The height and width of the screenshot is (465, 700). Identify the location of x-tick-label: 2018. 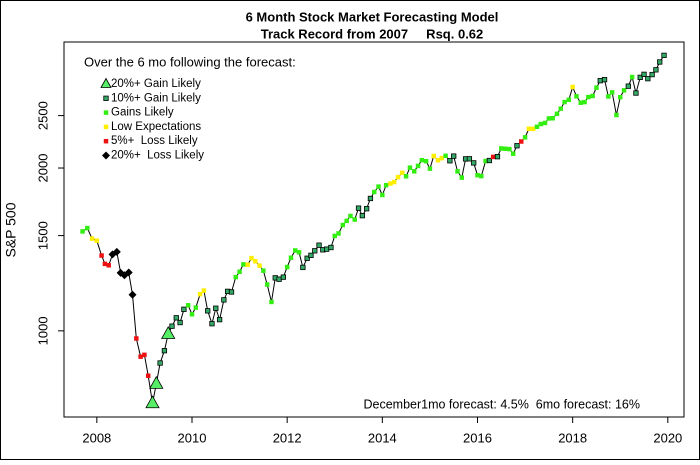
(572, 437).